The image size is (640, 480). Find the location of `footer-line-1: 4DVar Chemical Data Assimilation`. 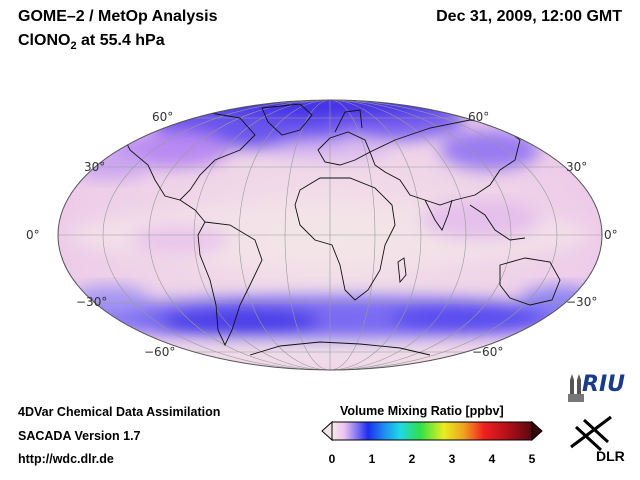

footer-line-1: 4DVar Chemical Data Assimilation is located at coordinates (119, 412).